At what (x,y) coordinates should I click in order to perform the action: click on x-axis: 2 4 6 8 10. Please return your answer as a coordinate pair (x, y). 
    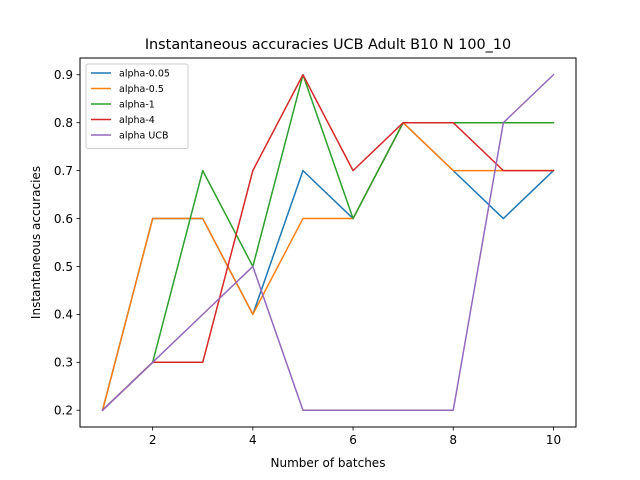
    Looking at the image, I should click on (355, 437).